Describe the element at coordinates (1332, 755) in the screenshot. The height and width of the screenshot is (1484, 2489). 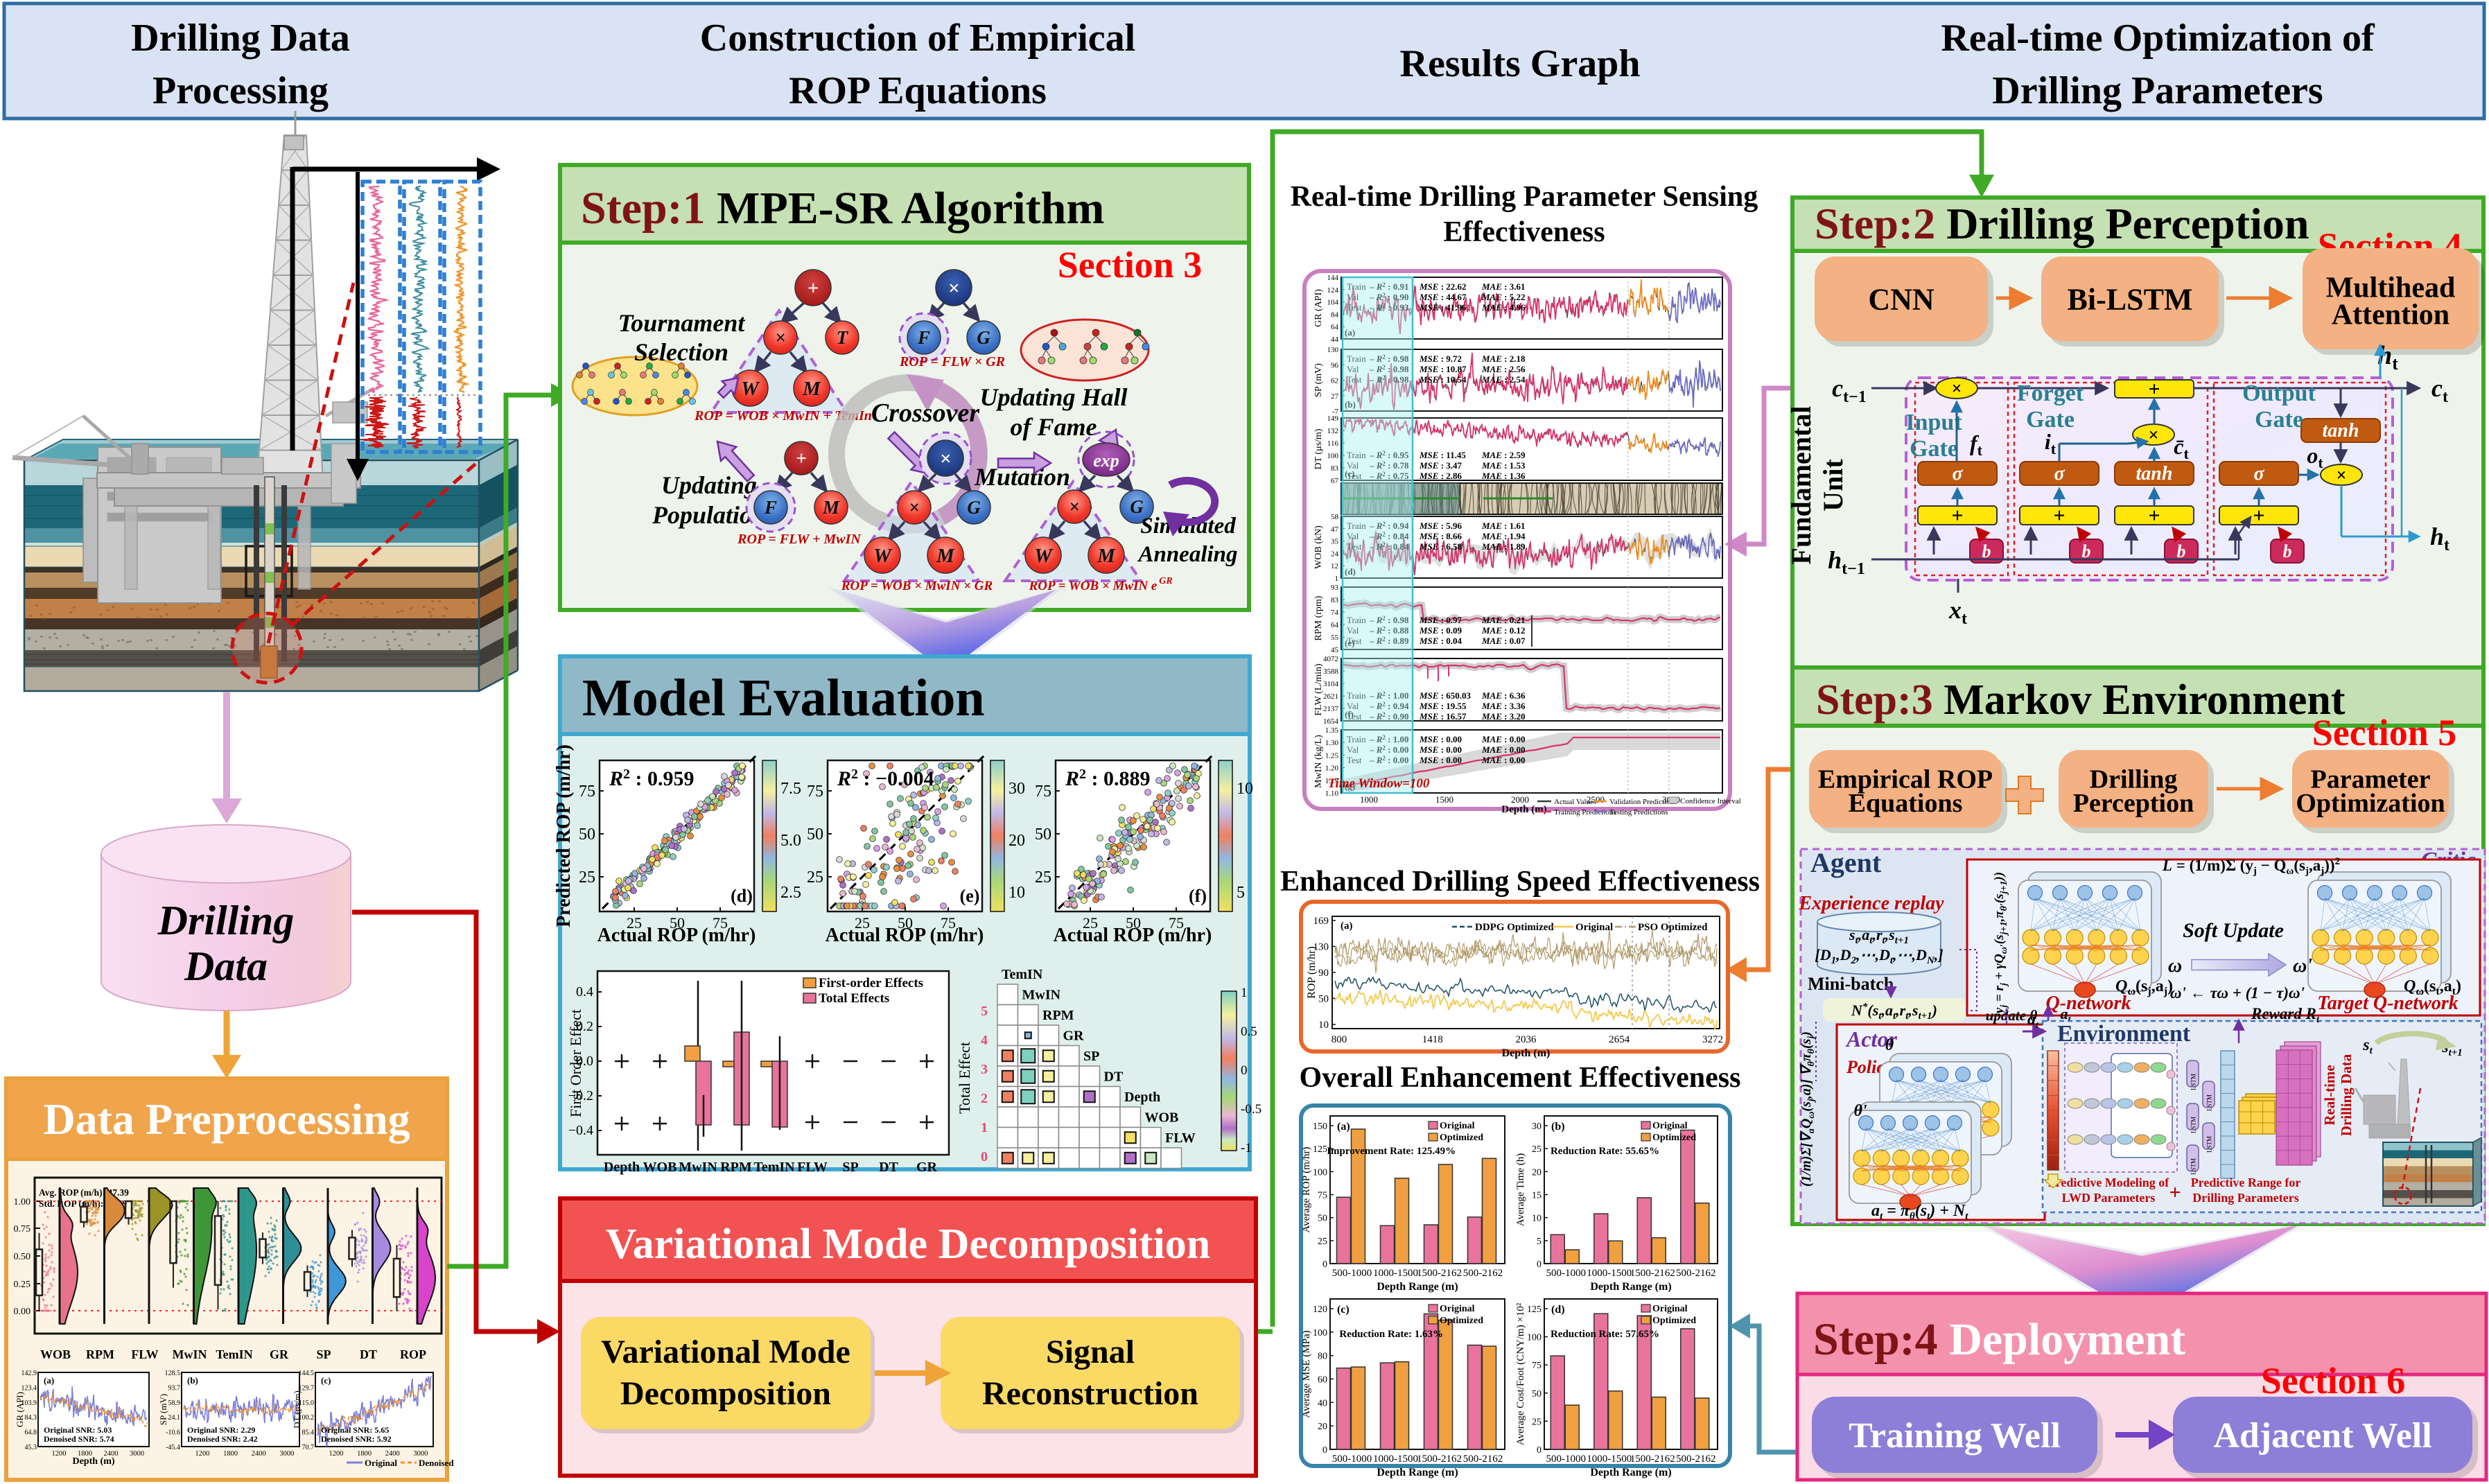
I see `svg-text: 1.25` at that location.